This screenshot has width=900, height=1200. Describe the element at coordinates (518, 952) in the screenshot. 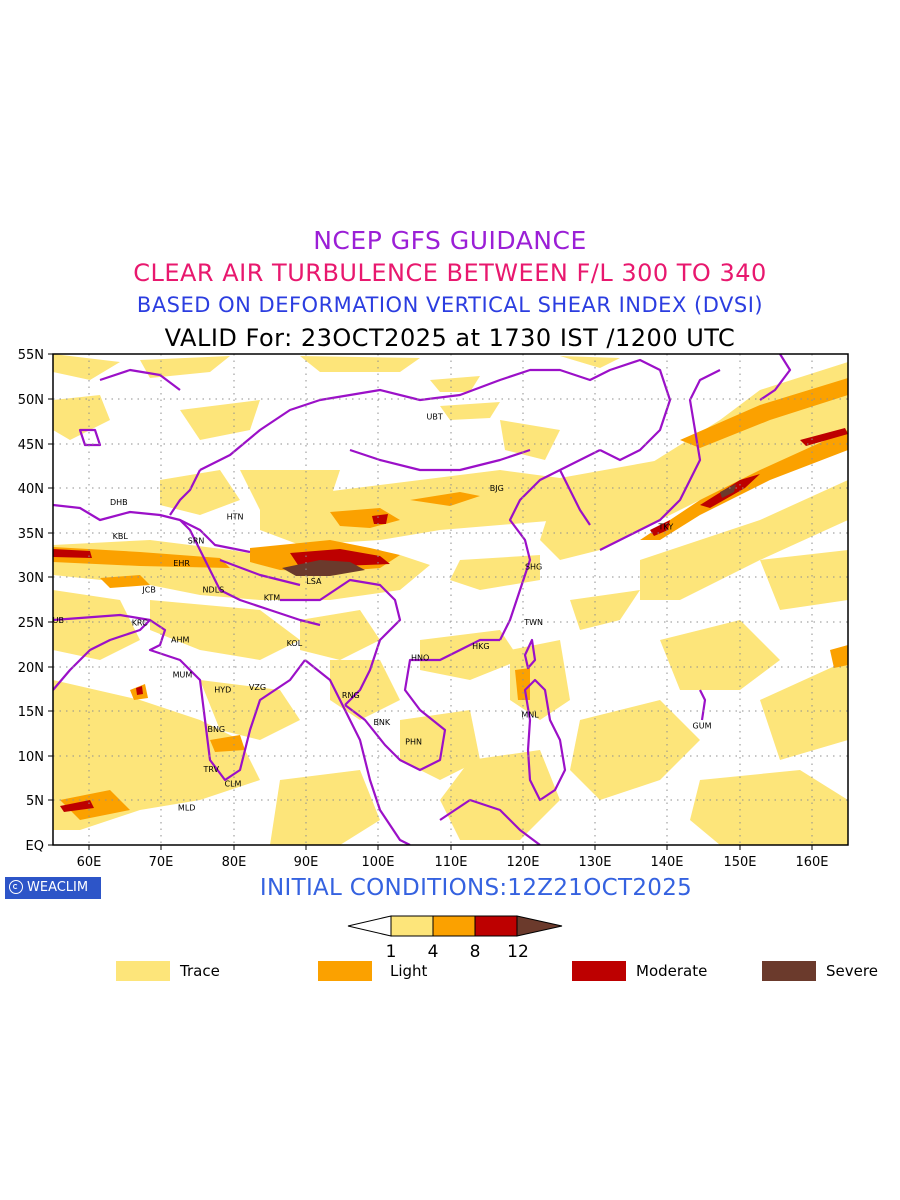

I see `colorbar-tick: 12` at that location.